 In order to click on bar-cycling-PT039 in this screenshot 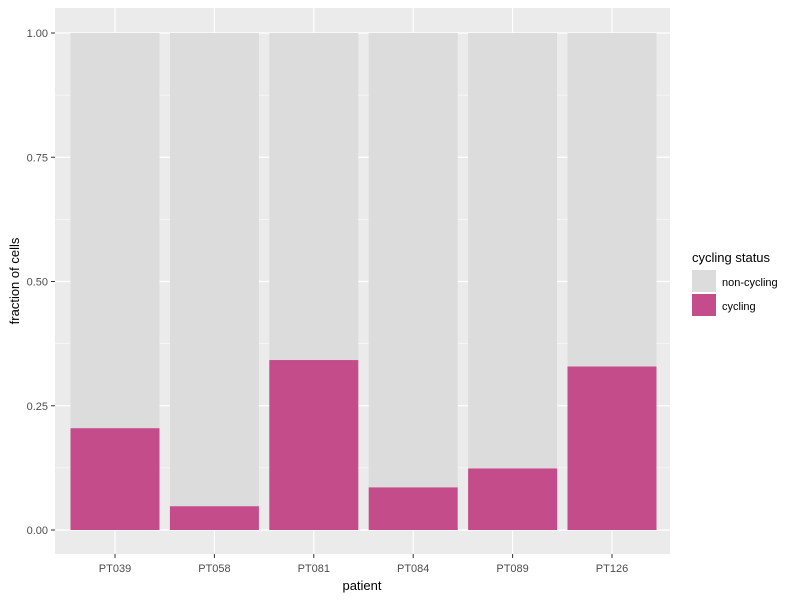, I will do `click(115, 479)`.